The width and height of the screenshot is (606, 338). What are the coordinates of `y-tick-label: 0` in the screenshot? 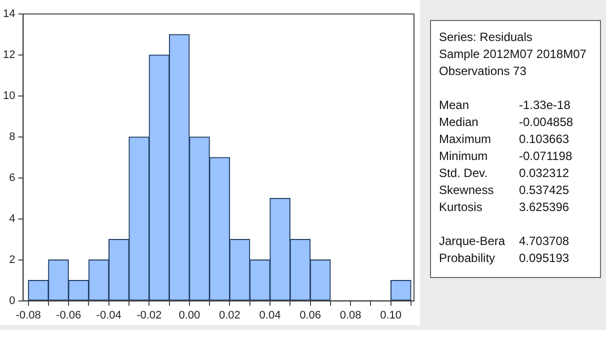 It's located at (12, 300).